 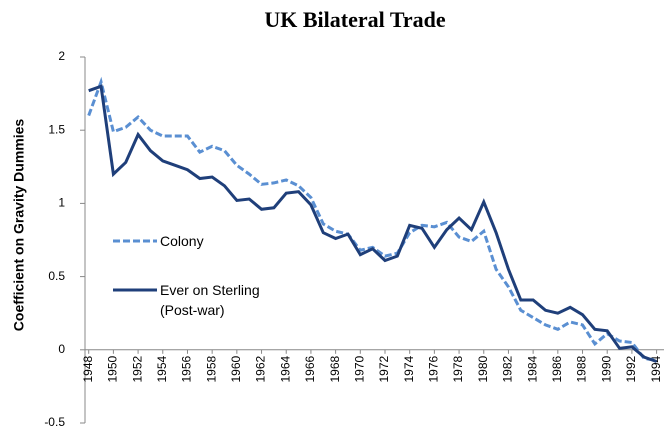 I want to click on x-tick-label: 1956, so click(x=187, y=368).